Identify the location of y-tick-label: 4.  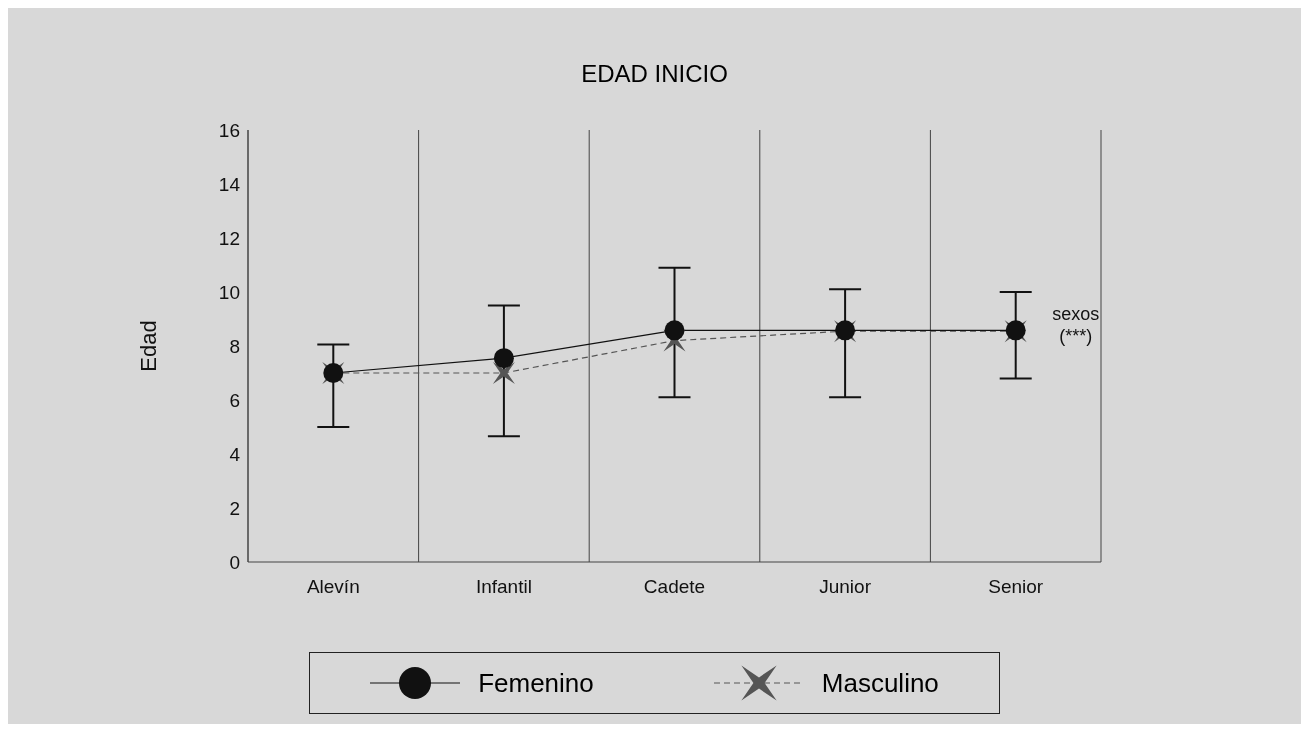
(235, 454).